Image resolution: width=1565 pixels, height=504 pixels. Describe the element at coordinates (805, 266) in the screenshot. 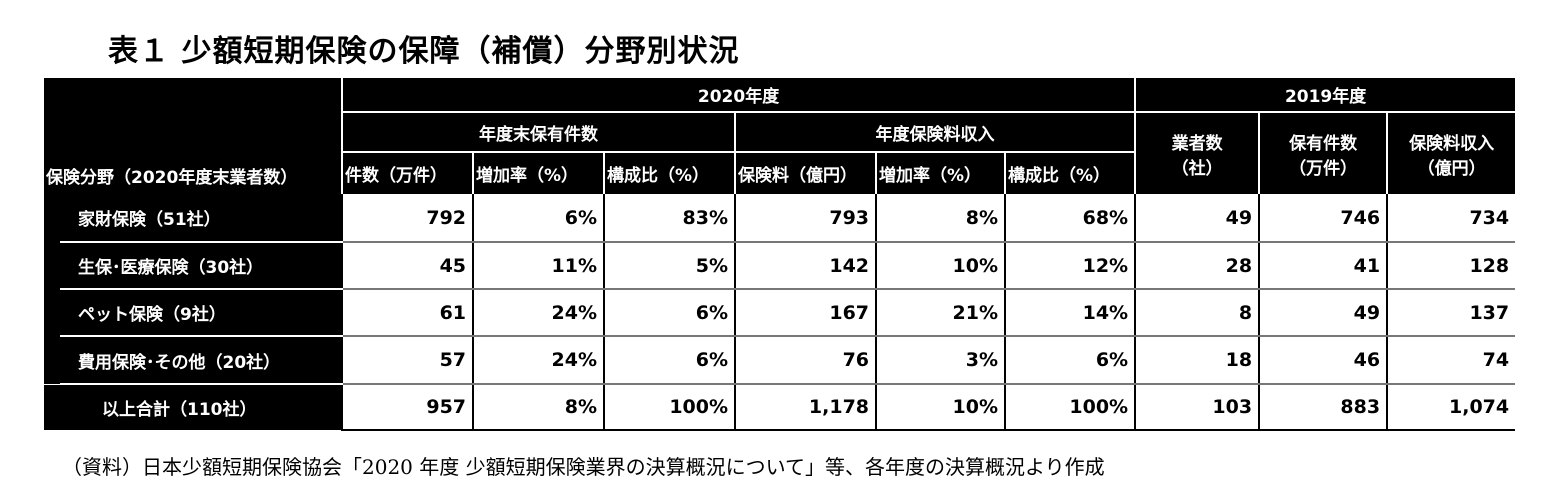

I see `value-cell: 142` at that location.